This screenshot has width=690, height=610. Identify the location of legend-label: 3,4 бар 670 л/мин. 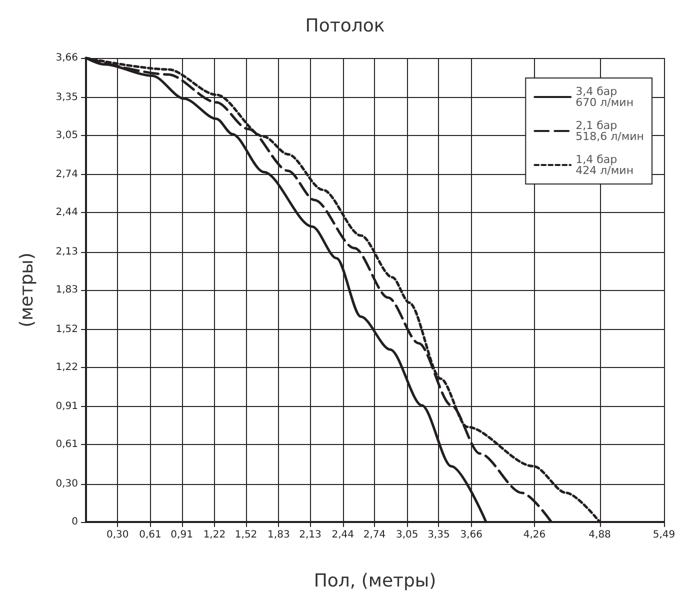
(605, 97).